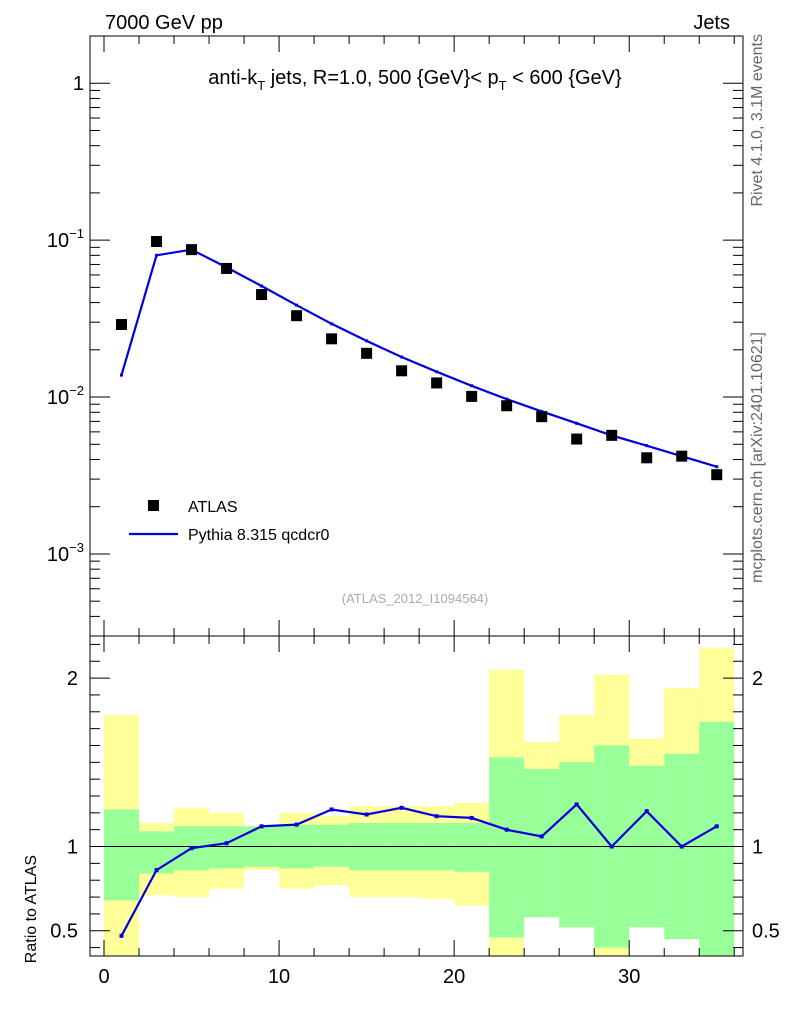  I want to click on main-y-tick-label: 1, so click(78, 84).